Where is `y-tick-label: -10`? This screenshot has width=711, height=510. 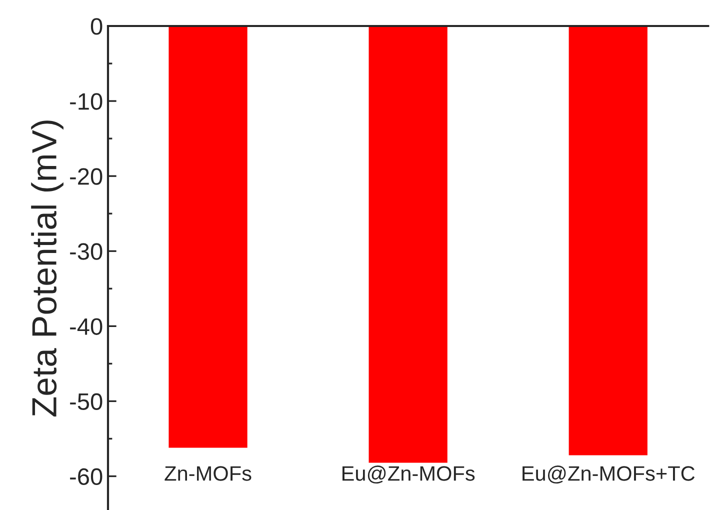 y-tick-label: -10 is located at coordinates (86, 101).